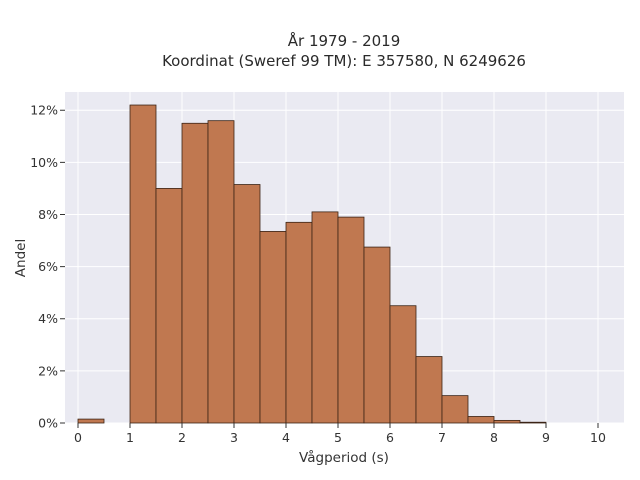 The image size is (640, 480). What do you see at coordinates (48, 214) in the screenshot?
I see `y-tick-label: 8%` at bounding box center [48, 214].